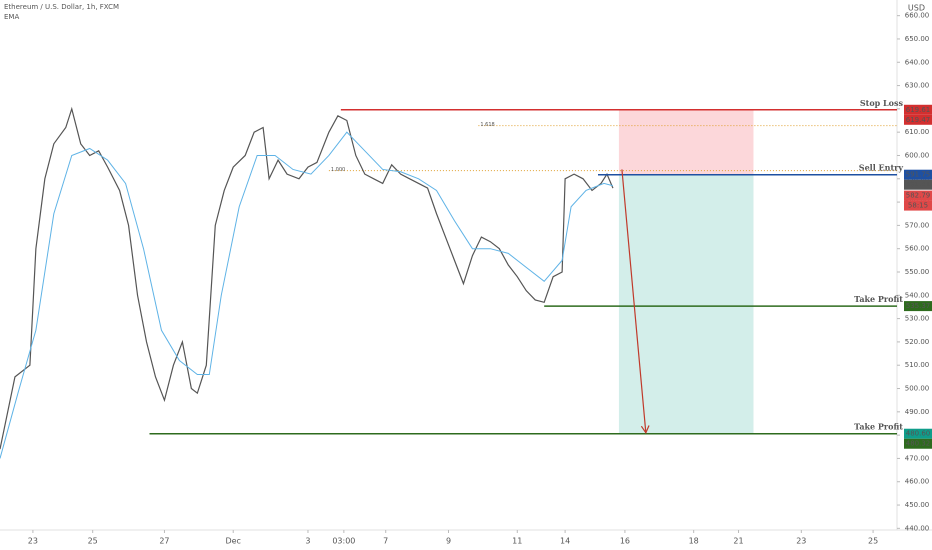  I want to click on fib-label: 1.618, so click(487, 125).